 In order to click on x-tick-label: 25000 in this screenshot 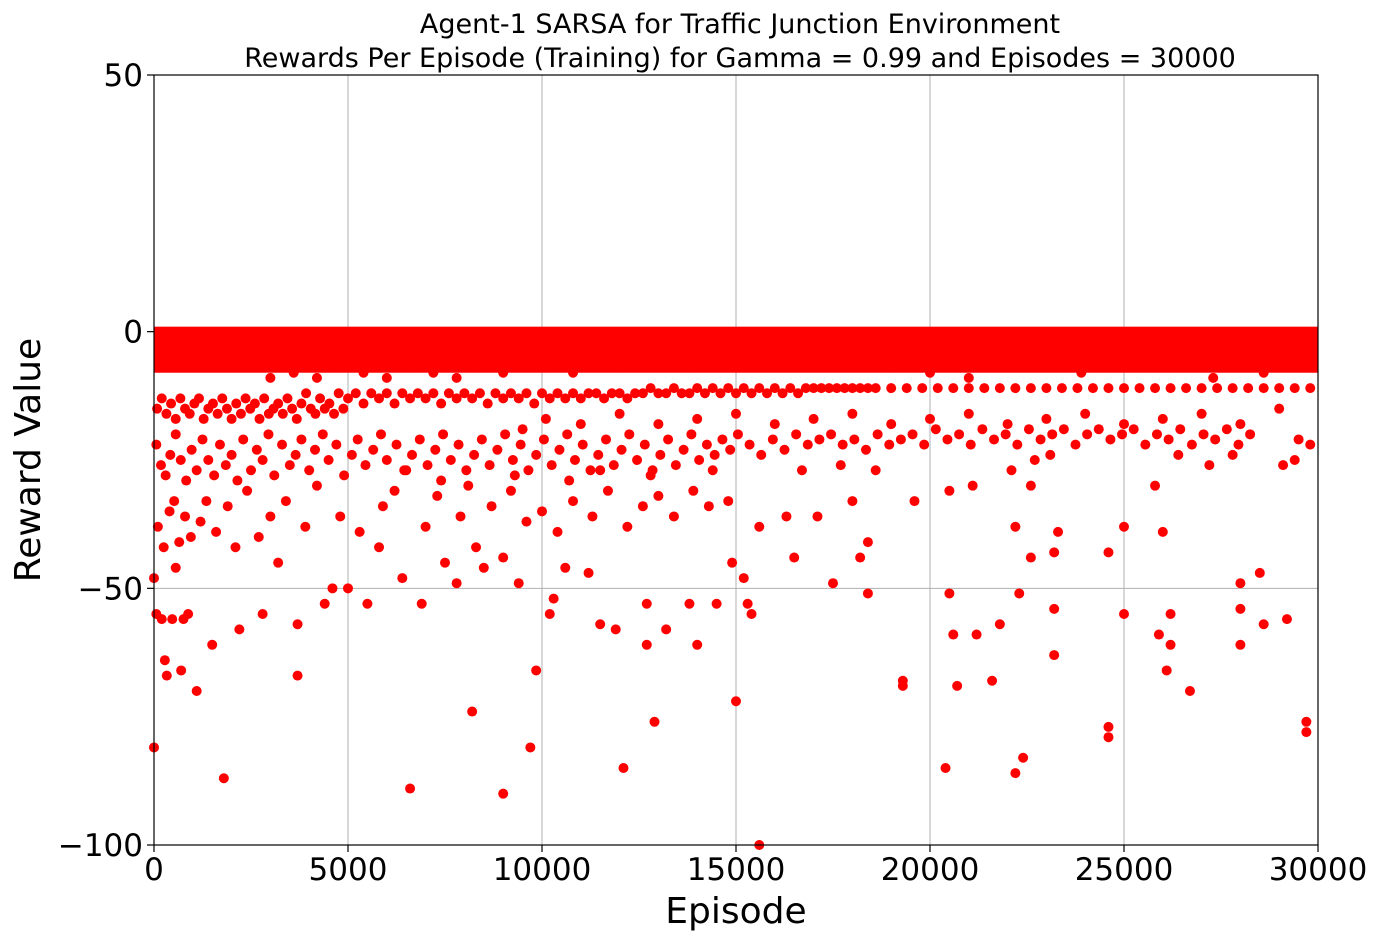, I will do `click(1124, 870)`.